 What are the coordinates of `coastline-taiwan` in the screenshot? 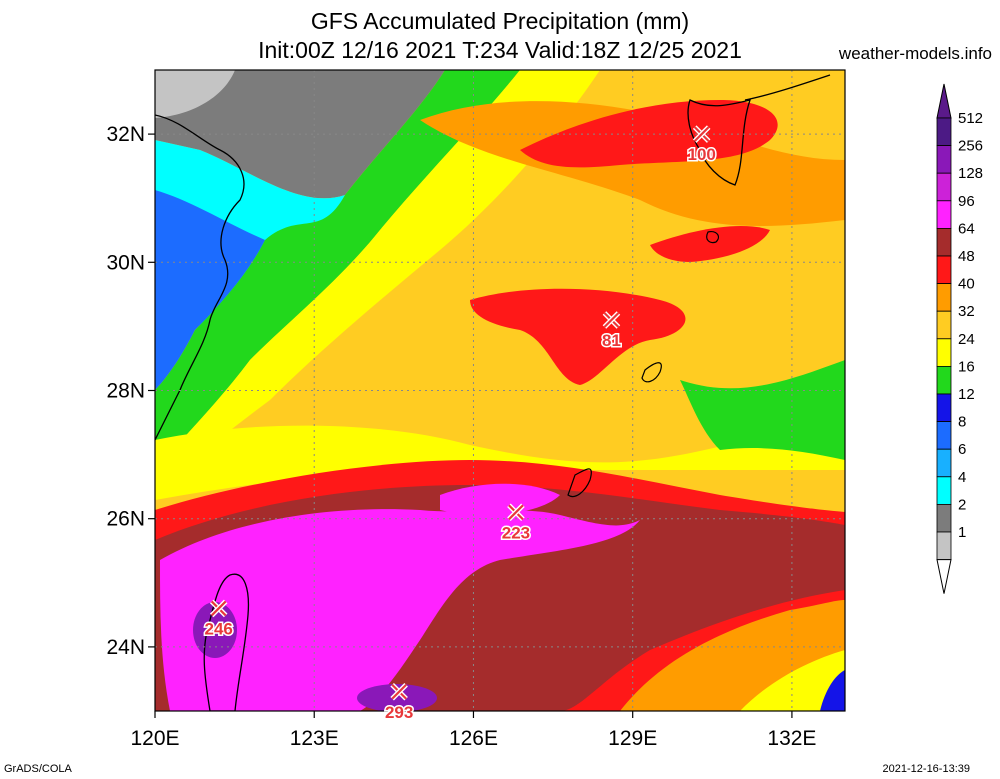 It's located at (226, 642).